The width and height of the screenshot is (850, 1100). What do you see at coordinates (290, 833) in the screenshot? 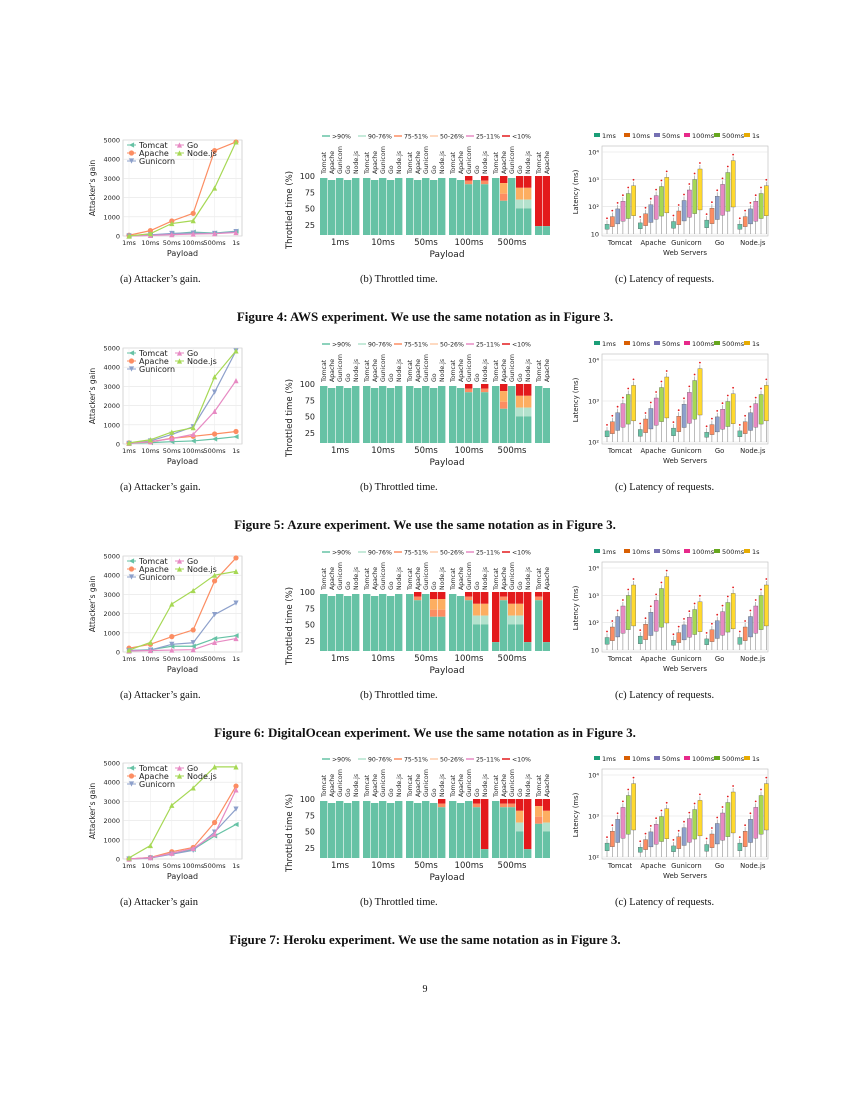
I see `y-axis-label: Throttled time (%)` at bounding box center [290, 833].